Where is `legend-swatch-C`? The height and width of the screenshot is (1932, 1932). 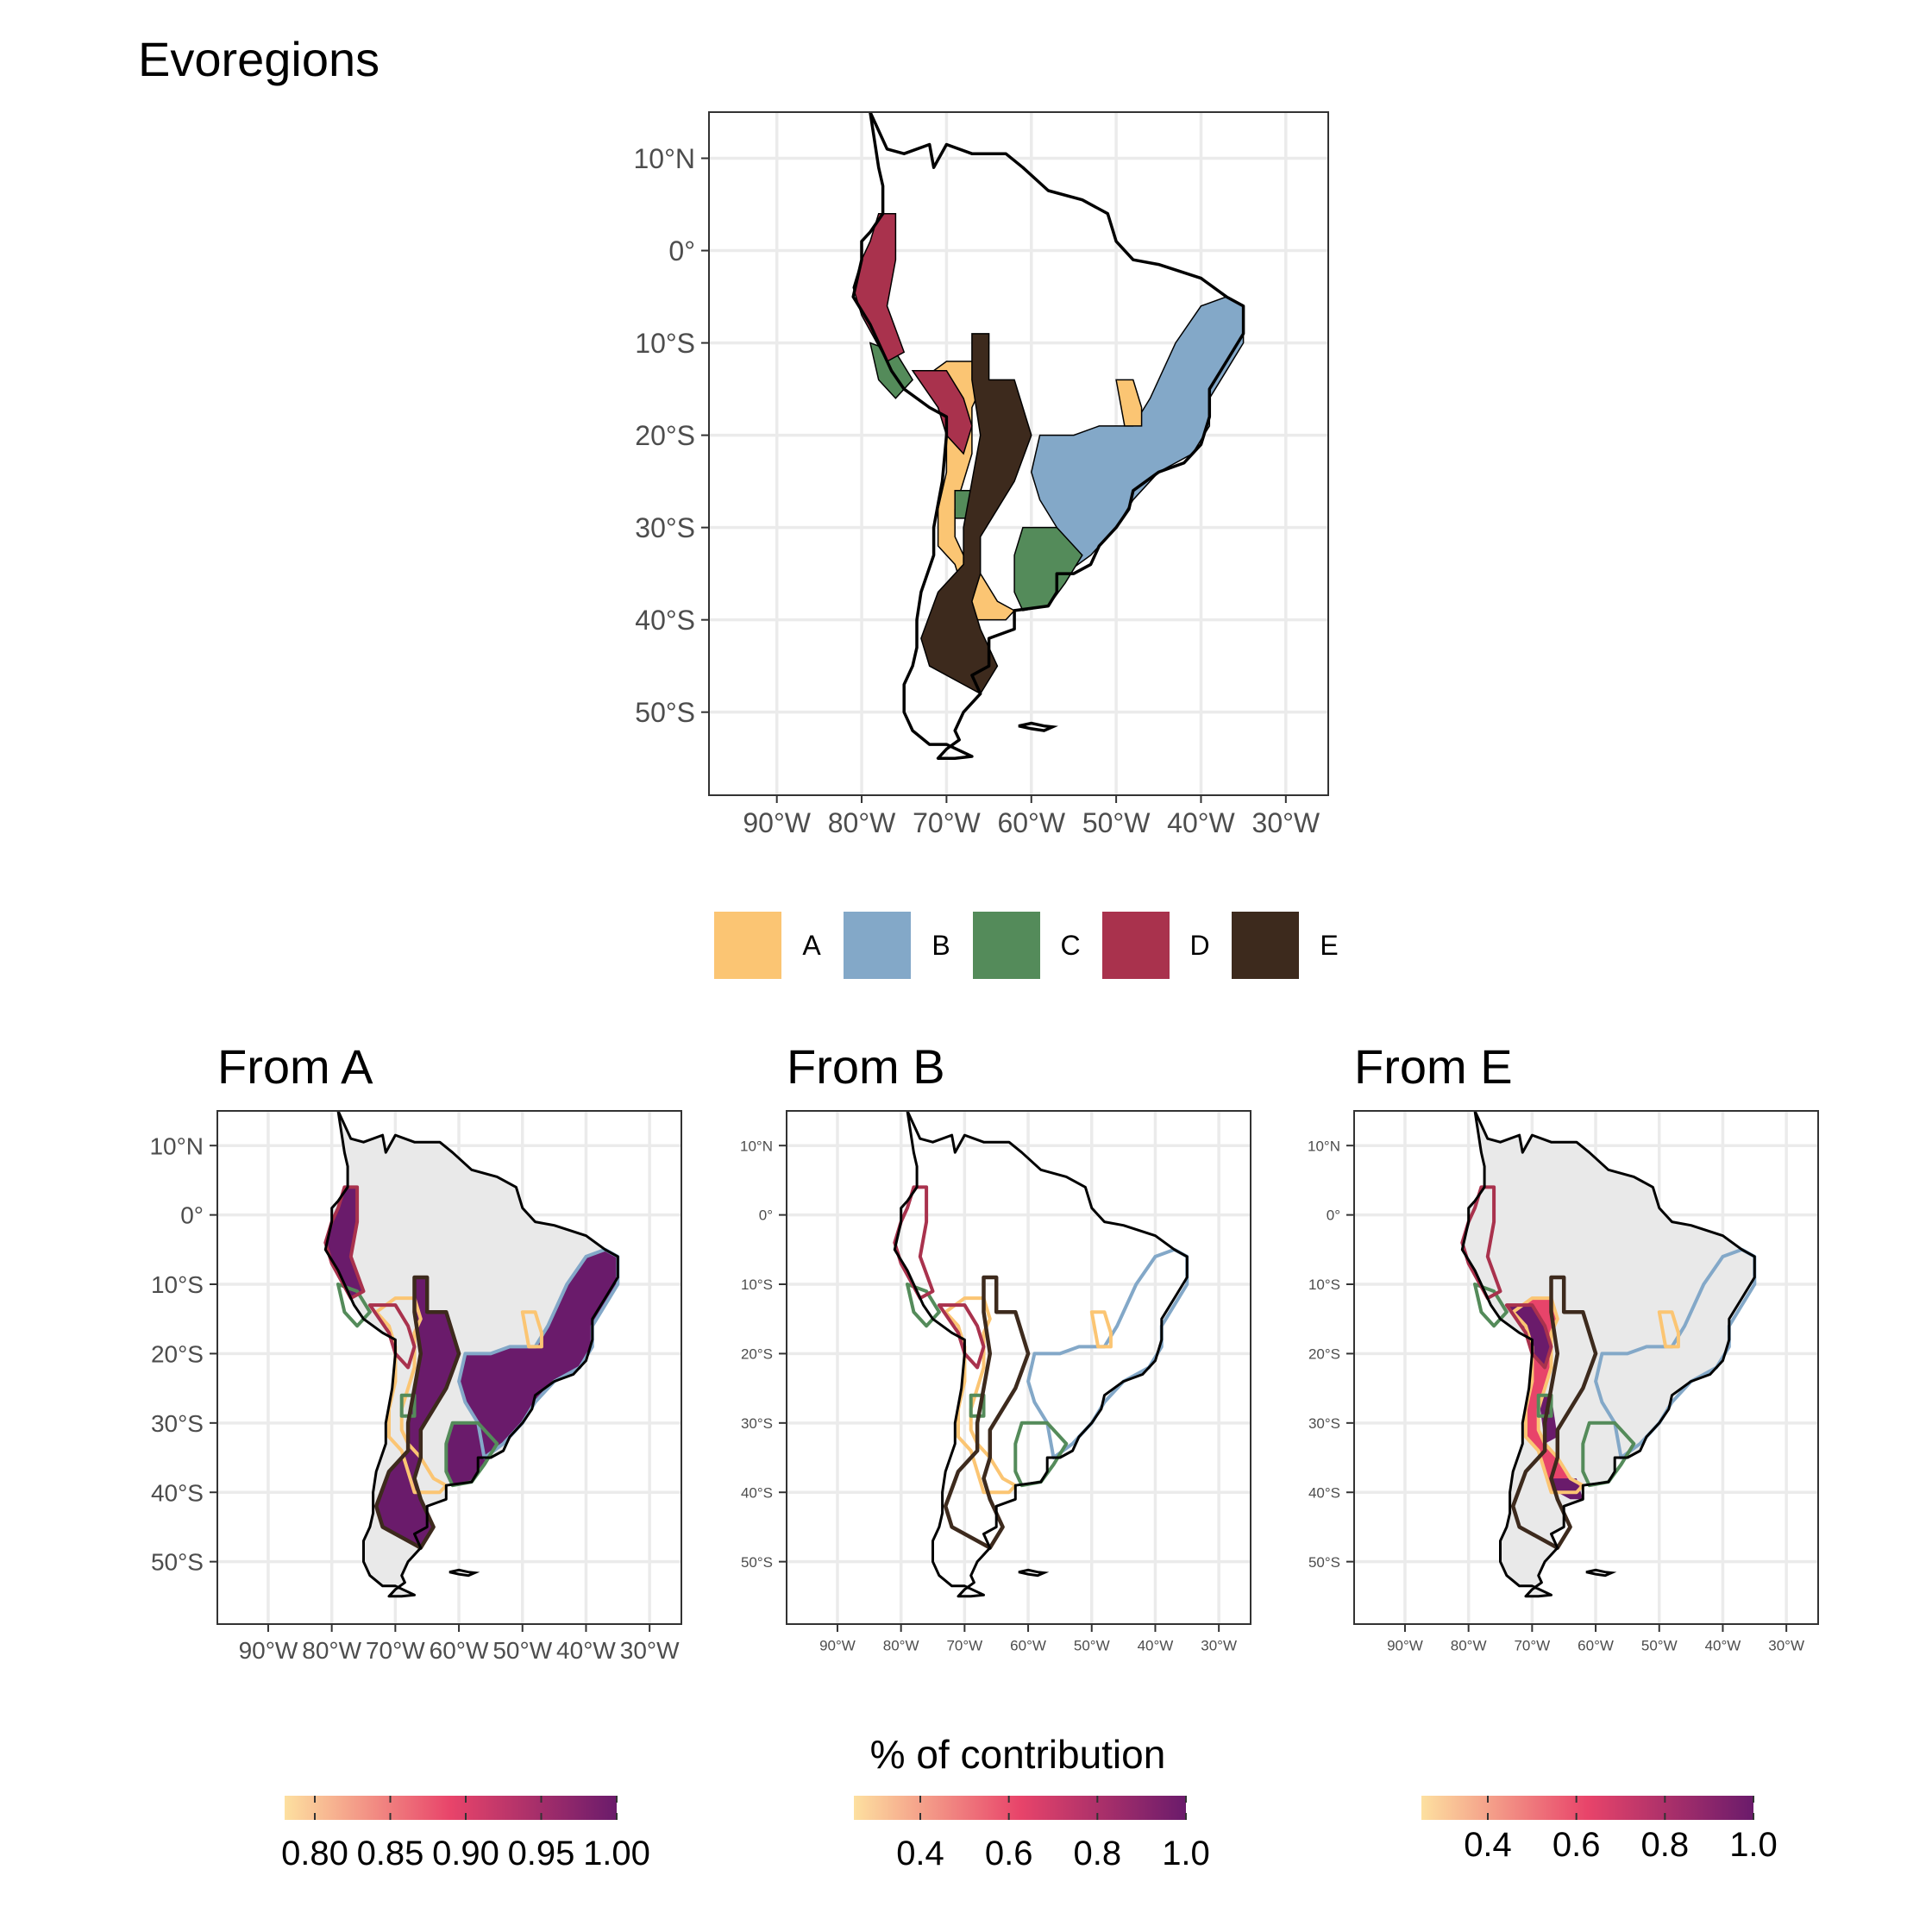 legend-swatch-C is located at coordinates (1007, 945).